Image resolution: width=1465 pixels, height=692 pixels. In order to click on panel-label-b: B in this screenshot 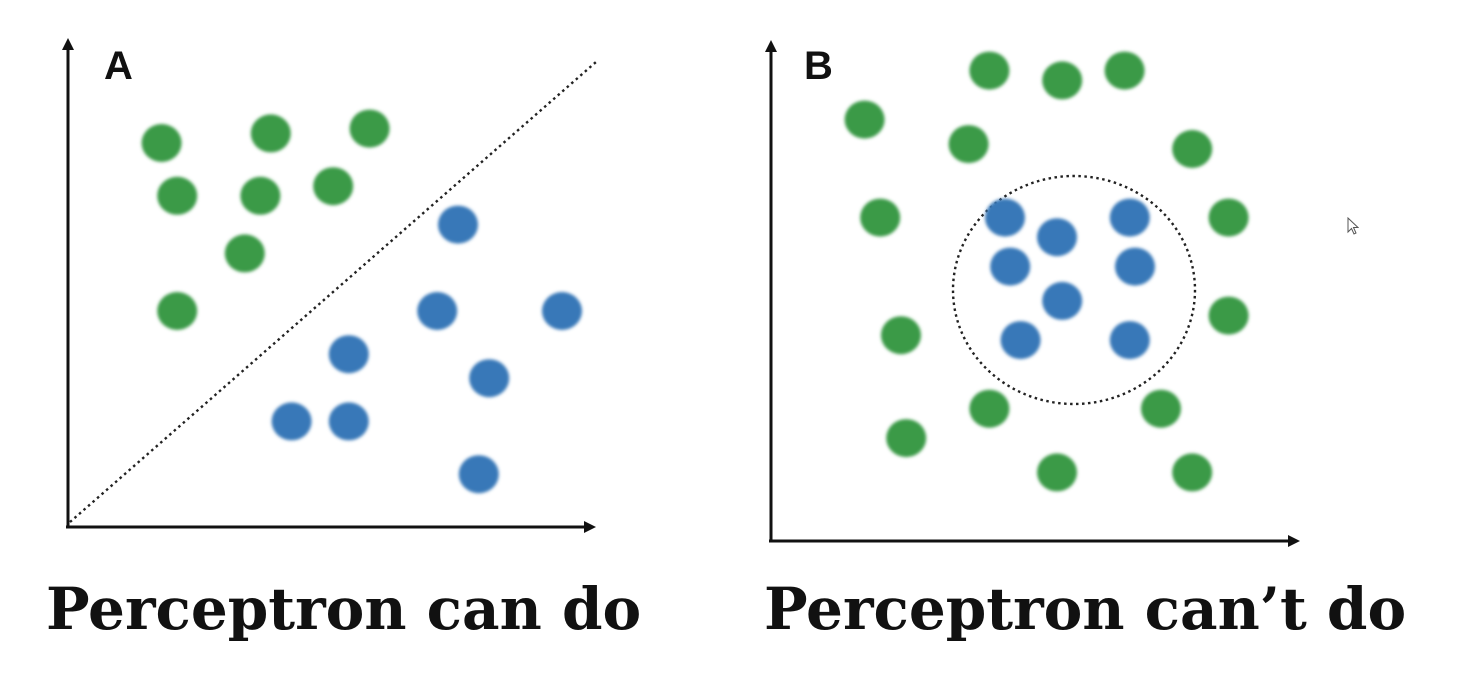, I will do `click(818, 66)`.